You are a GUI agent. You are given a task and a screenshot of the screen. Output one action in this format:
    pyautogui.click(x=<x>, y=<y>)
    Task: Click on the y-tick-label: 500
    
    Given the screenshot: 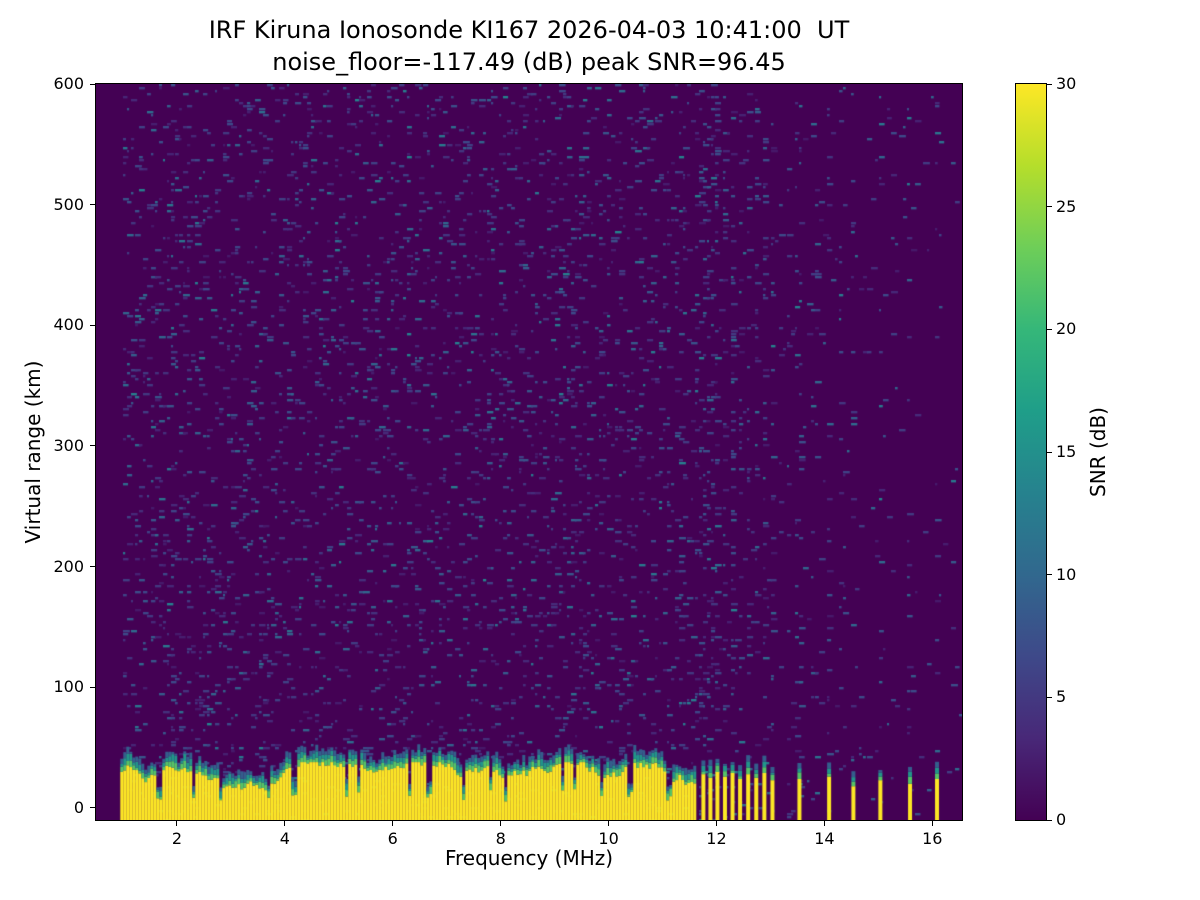 What is the action you would take?
    pyautogui.click(x=68, y=204)
    